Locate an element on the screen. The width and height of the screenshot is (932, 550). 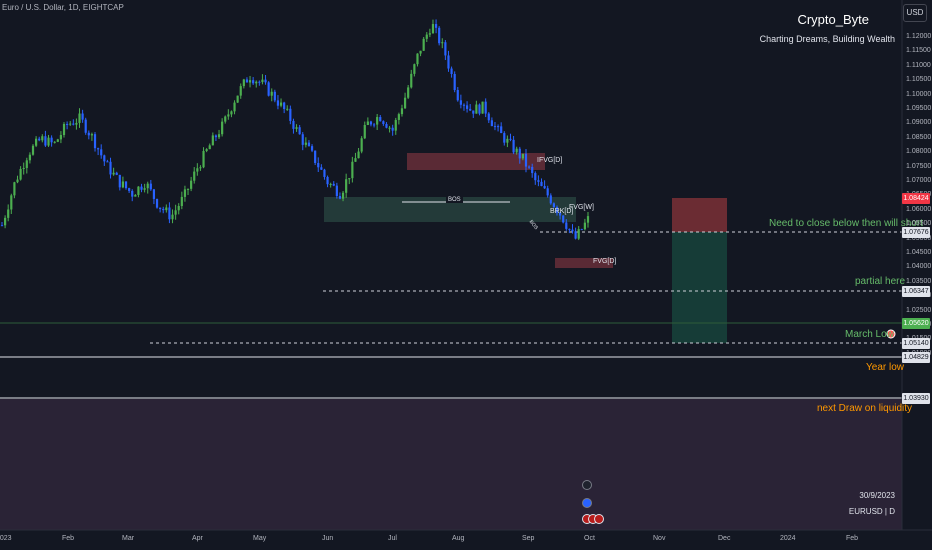
price-tick: 1.07000 is located at coordinates (919, 180).